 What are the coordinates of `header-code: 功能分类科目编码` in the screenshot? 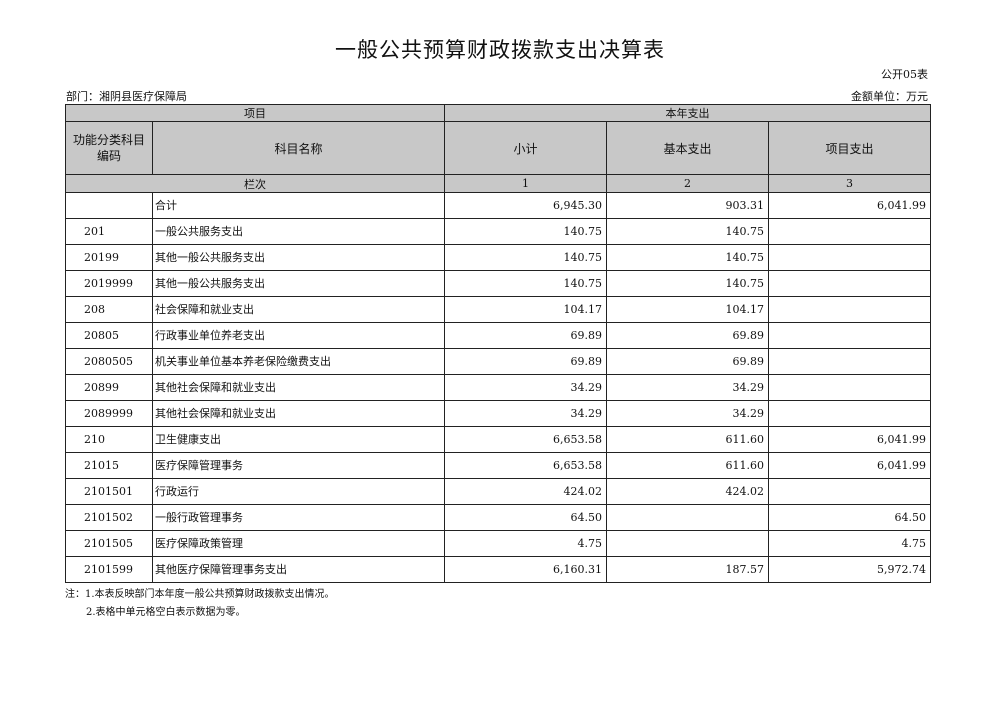 It's located at (109, 148).